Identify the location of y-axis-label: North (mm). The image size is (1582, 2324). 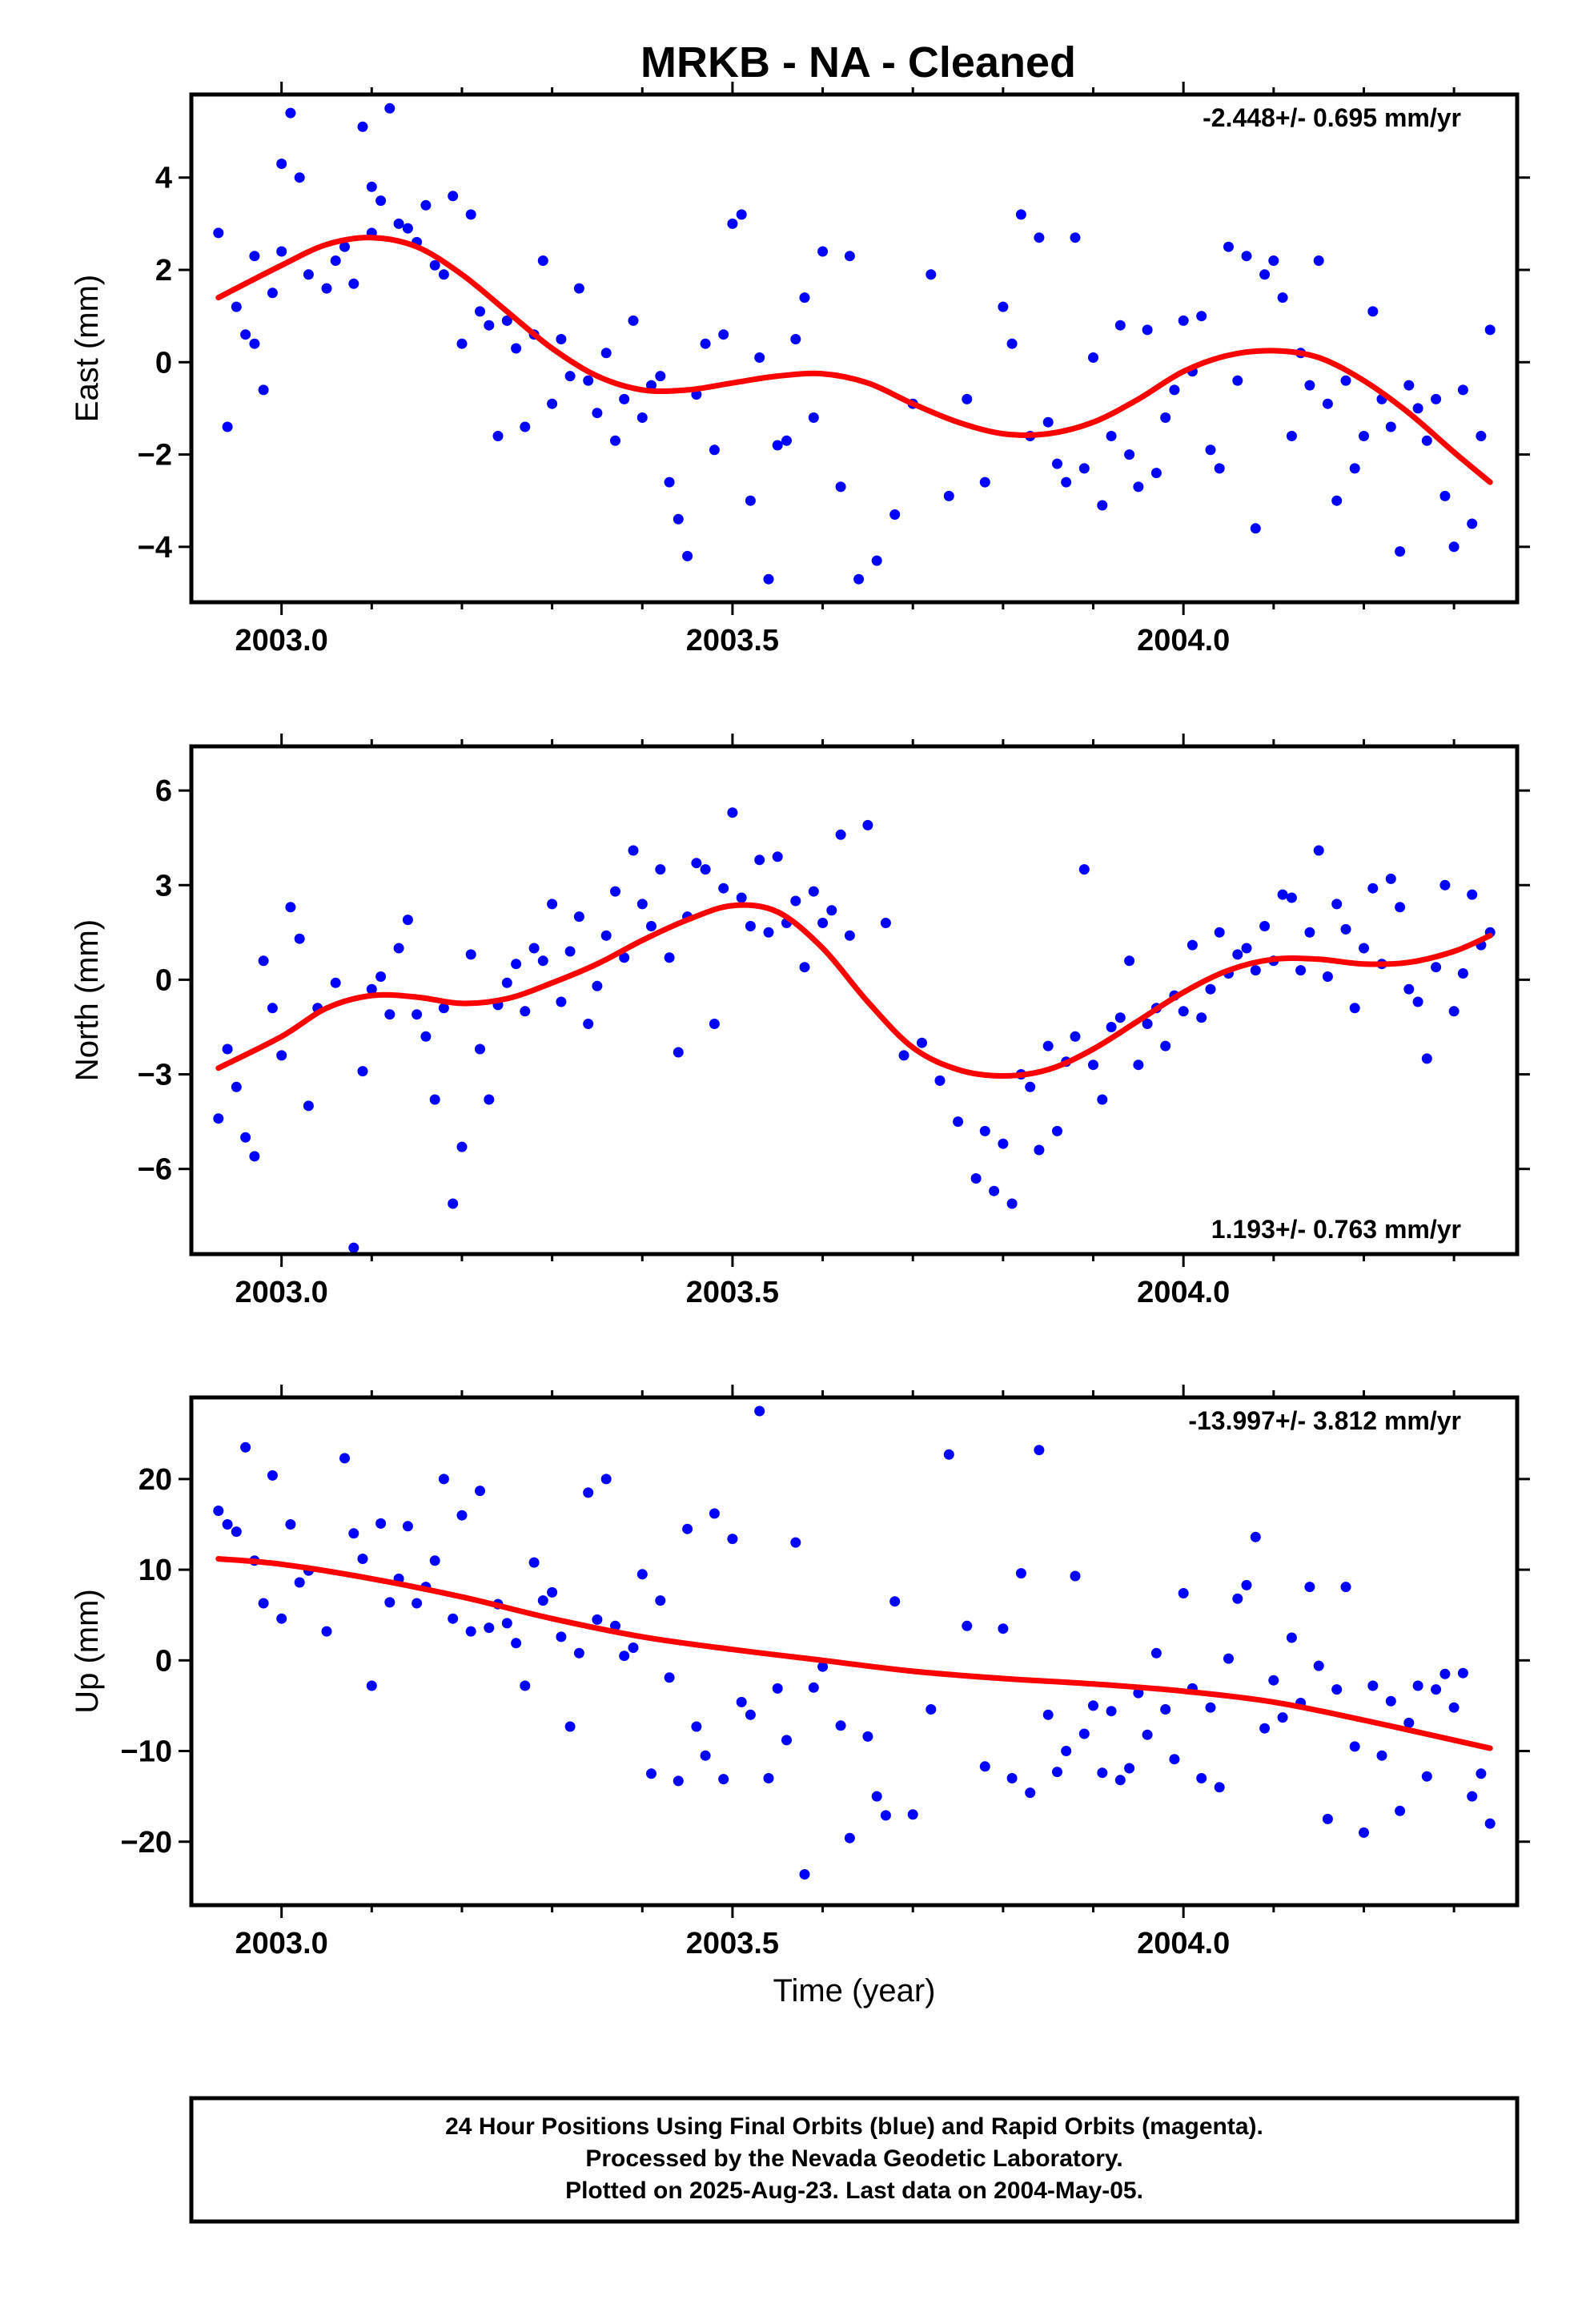
(87, 1000).